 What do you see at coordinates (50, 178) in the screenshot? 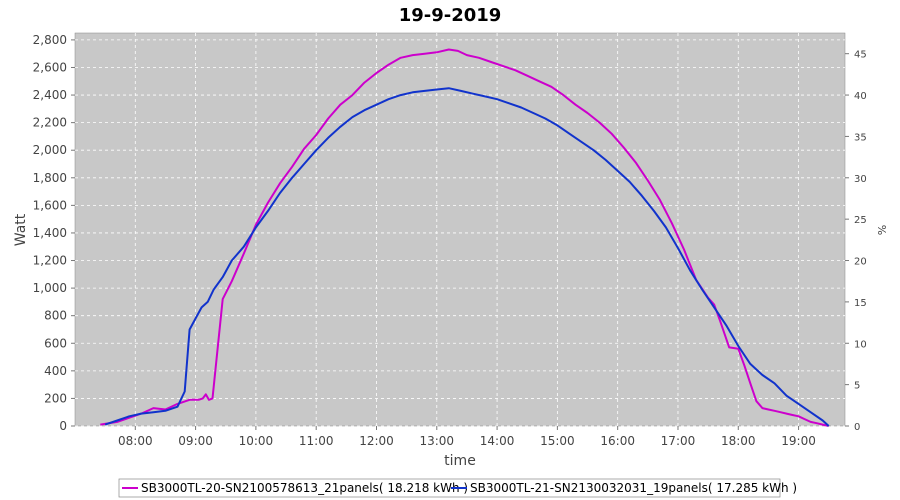
I see `y-tick-label: 1,800` at bounding box center [50, 178].